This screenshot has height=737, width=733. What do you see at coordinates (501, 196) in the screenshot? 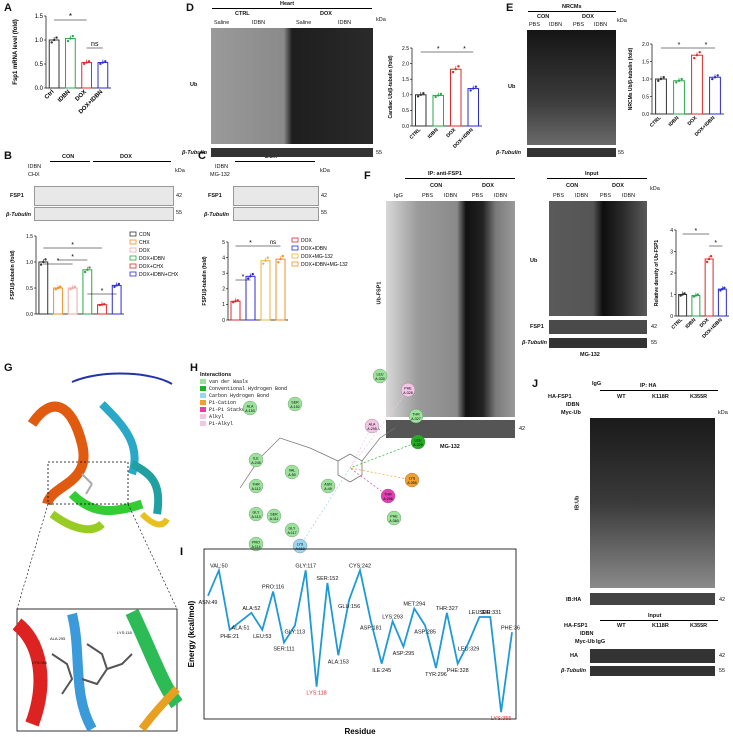
I see `f-sub-4: IDBN` at bounding box center [501, 196].